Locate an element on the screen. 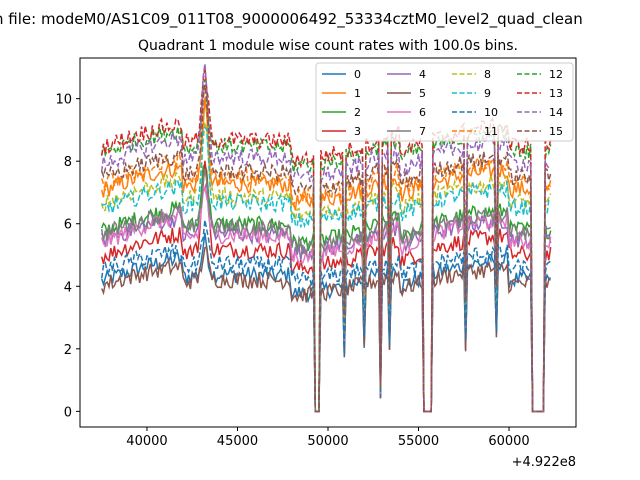 The height and width of the screenshot is (480, 640). x-axis: 40000 45000 50000 55000 60000 is located at coordinates (328, 438).